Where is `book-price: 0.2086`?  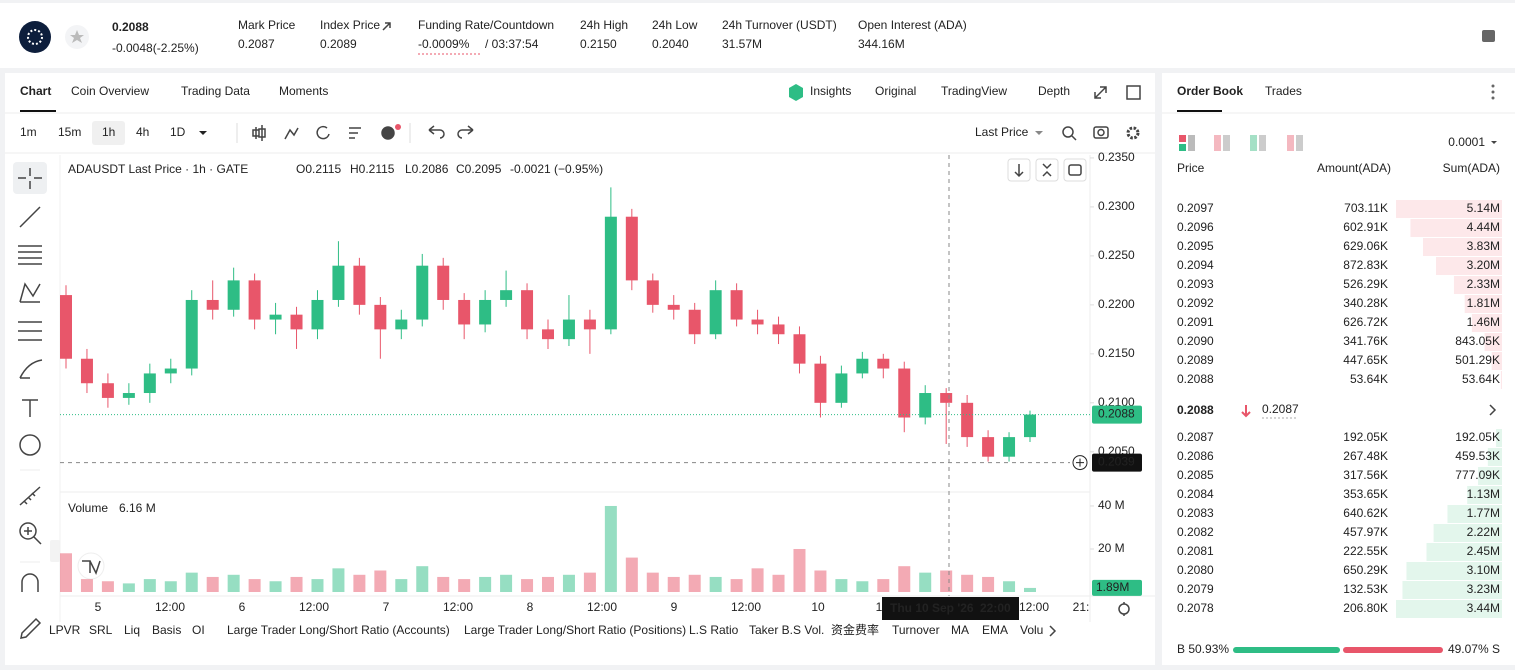 book-price: 0.2086 is located at coordinates (1195, 456).